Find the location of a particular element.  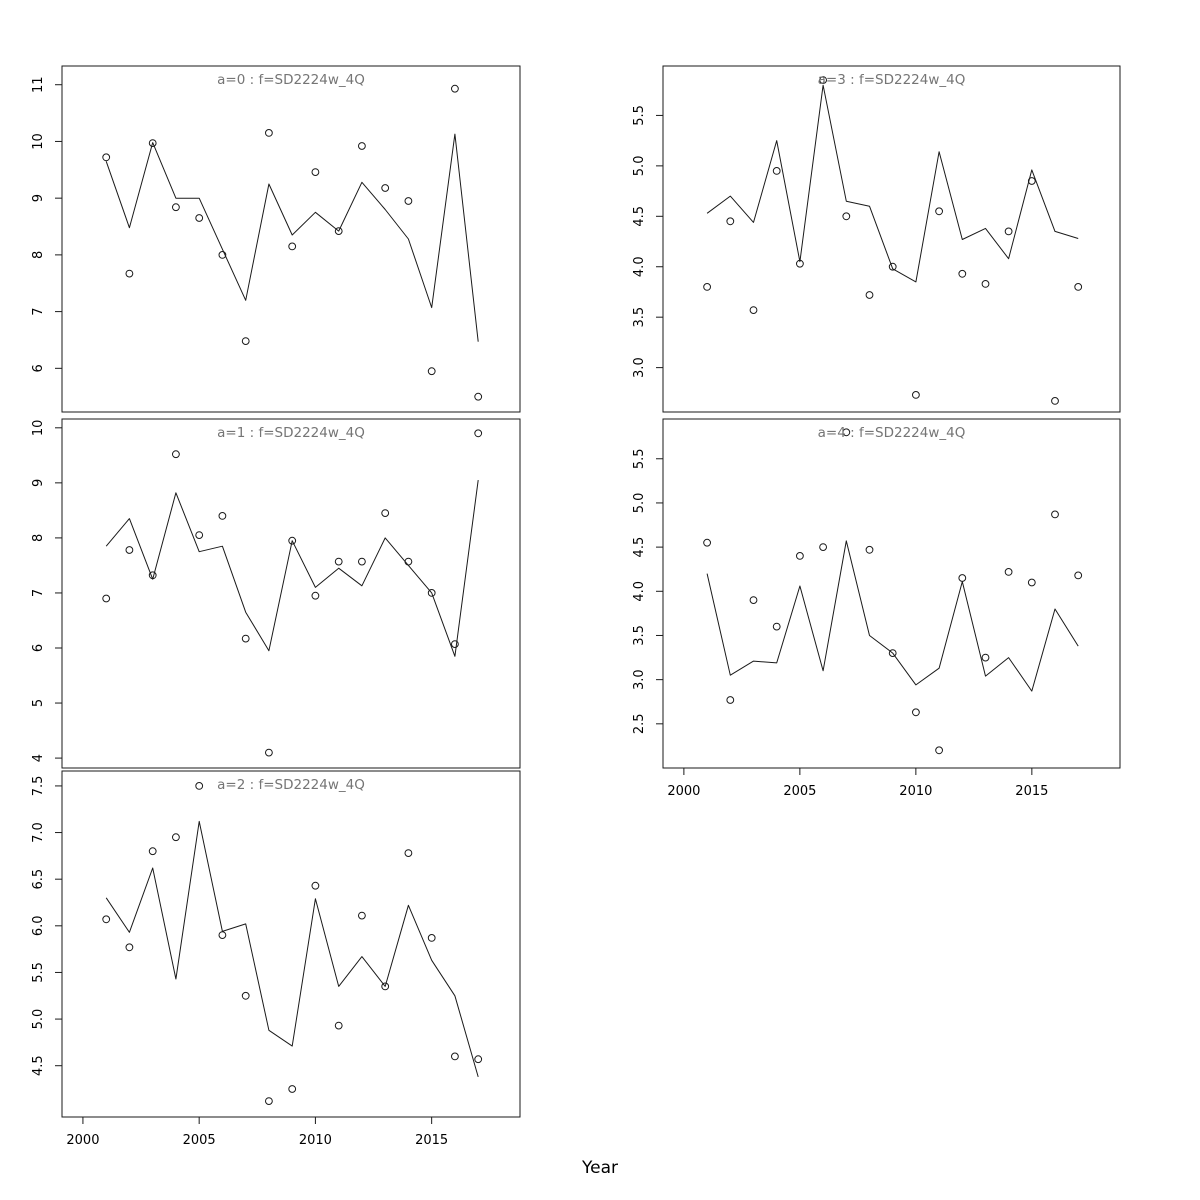

y-tick-label: 6.5 is located at coordinates (38, 879).